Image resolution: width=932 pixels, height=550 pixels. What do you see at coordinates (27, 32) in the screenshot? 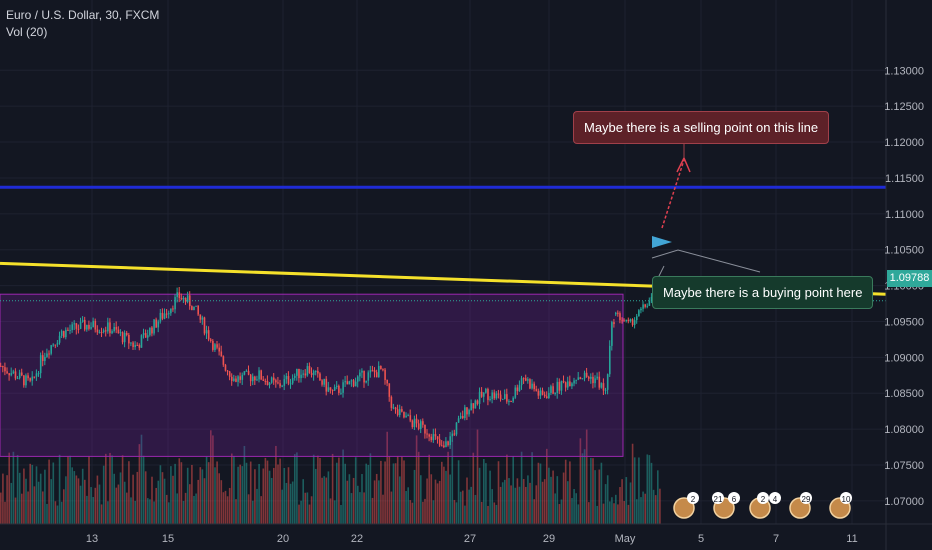
I see `volume-indicator-label: Vol (20)` at bounding box center [27, 32].